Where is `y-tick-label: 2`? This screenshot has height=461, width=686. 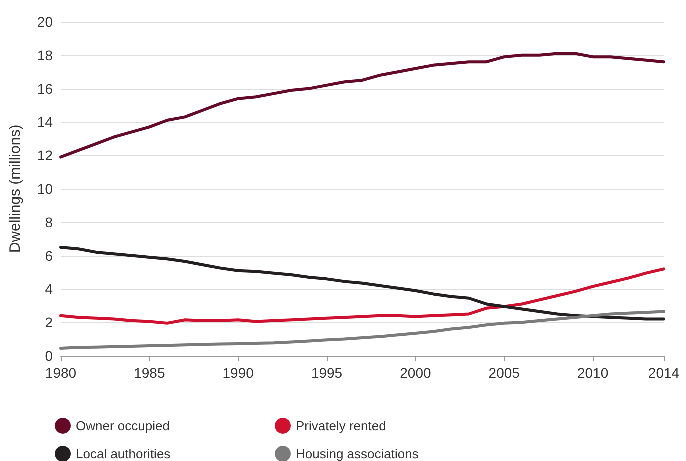
y-tick-label: 2 is located at coordinates (49, 322).